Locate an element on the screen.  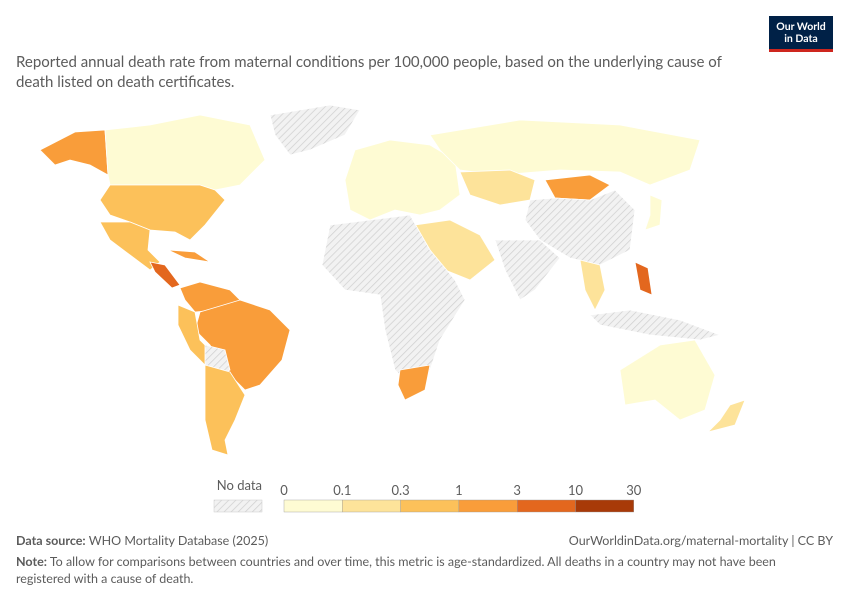
philippines is located at coordinates (643, 278).